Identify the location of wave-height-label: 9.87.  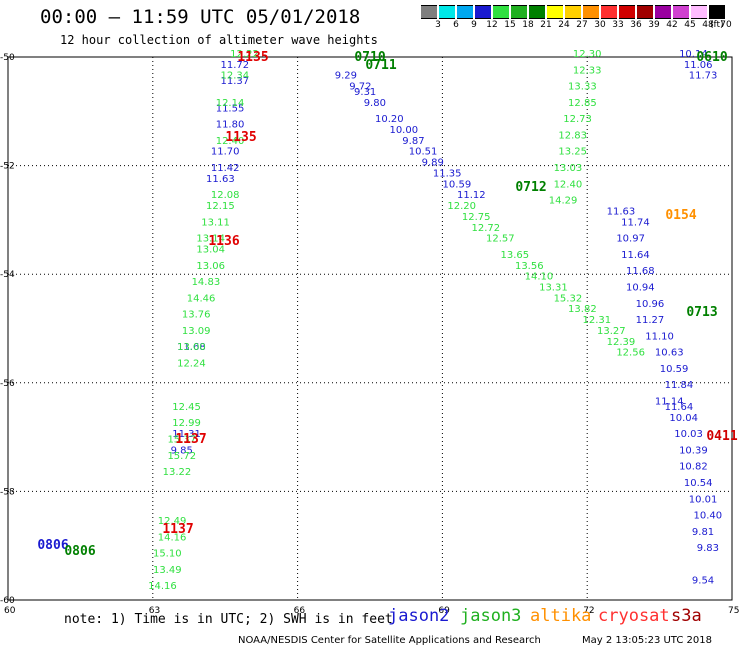
(413, 141).